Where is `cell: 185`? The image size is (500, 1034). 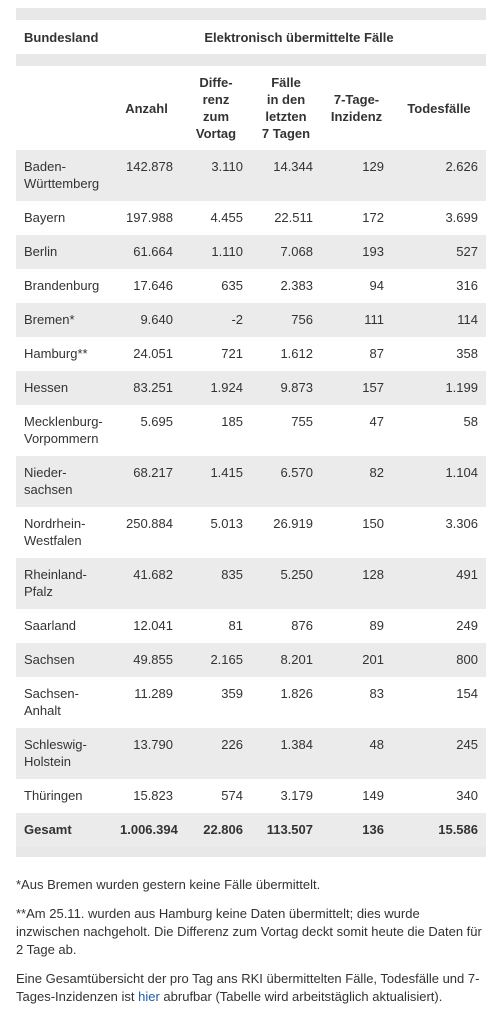
cell: 185 is located at coordinates (232, 421).